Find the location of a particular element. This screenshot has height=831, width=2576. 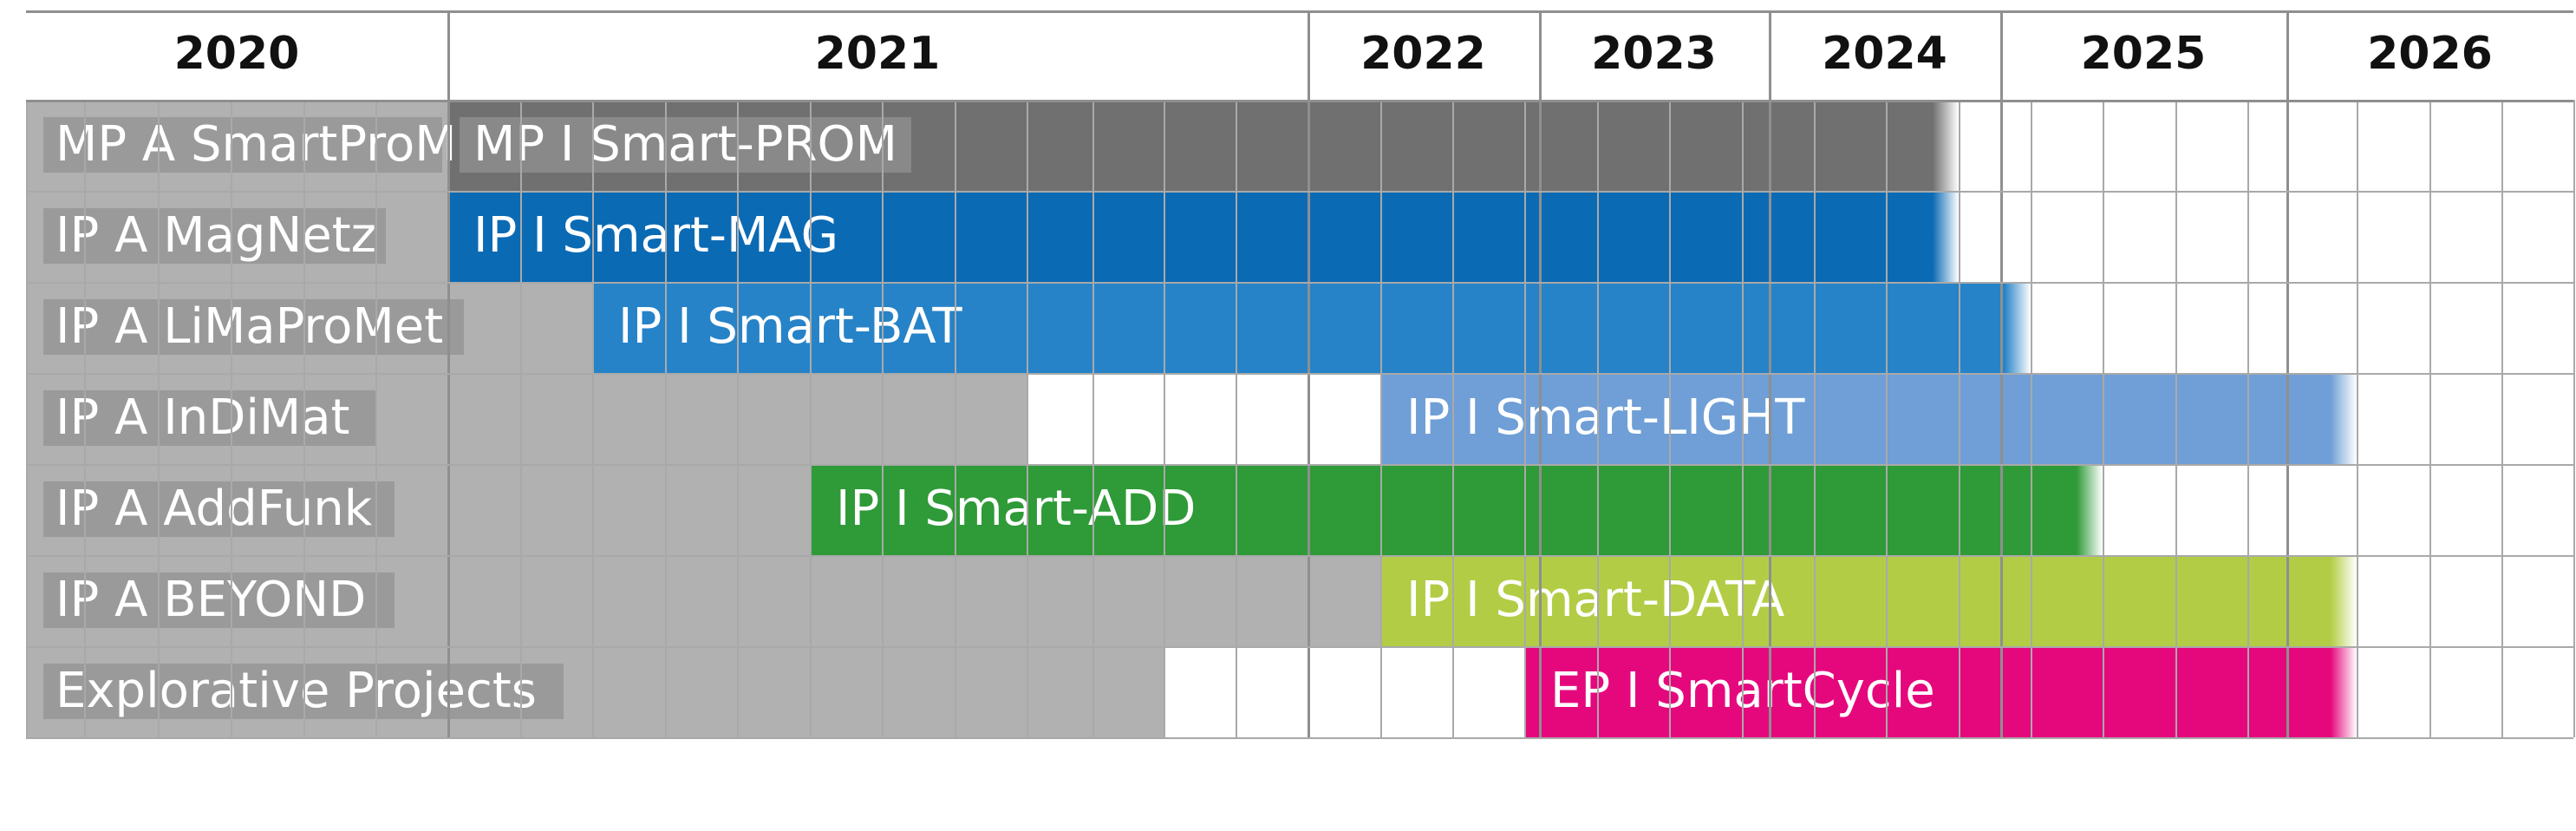

row-label: IP A MagNetz is located at coordinates (215, 236).